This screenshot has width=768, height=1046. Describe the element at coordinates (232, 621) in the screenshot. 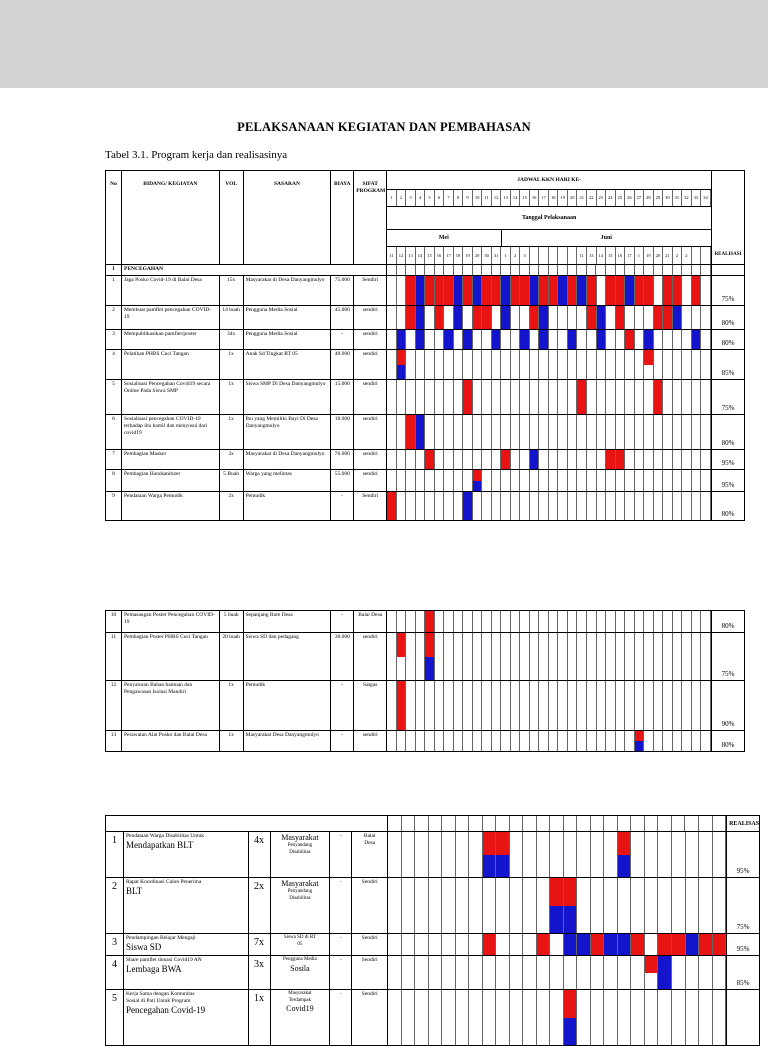

I see `vol-cell: 5 buah` at that location.